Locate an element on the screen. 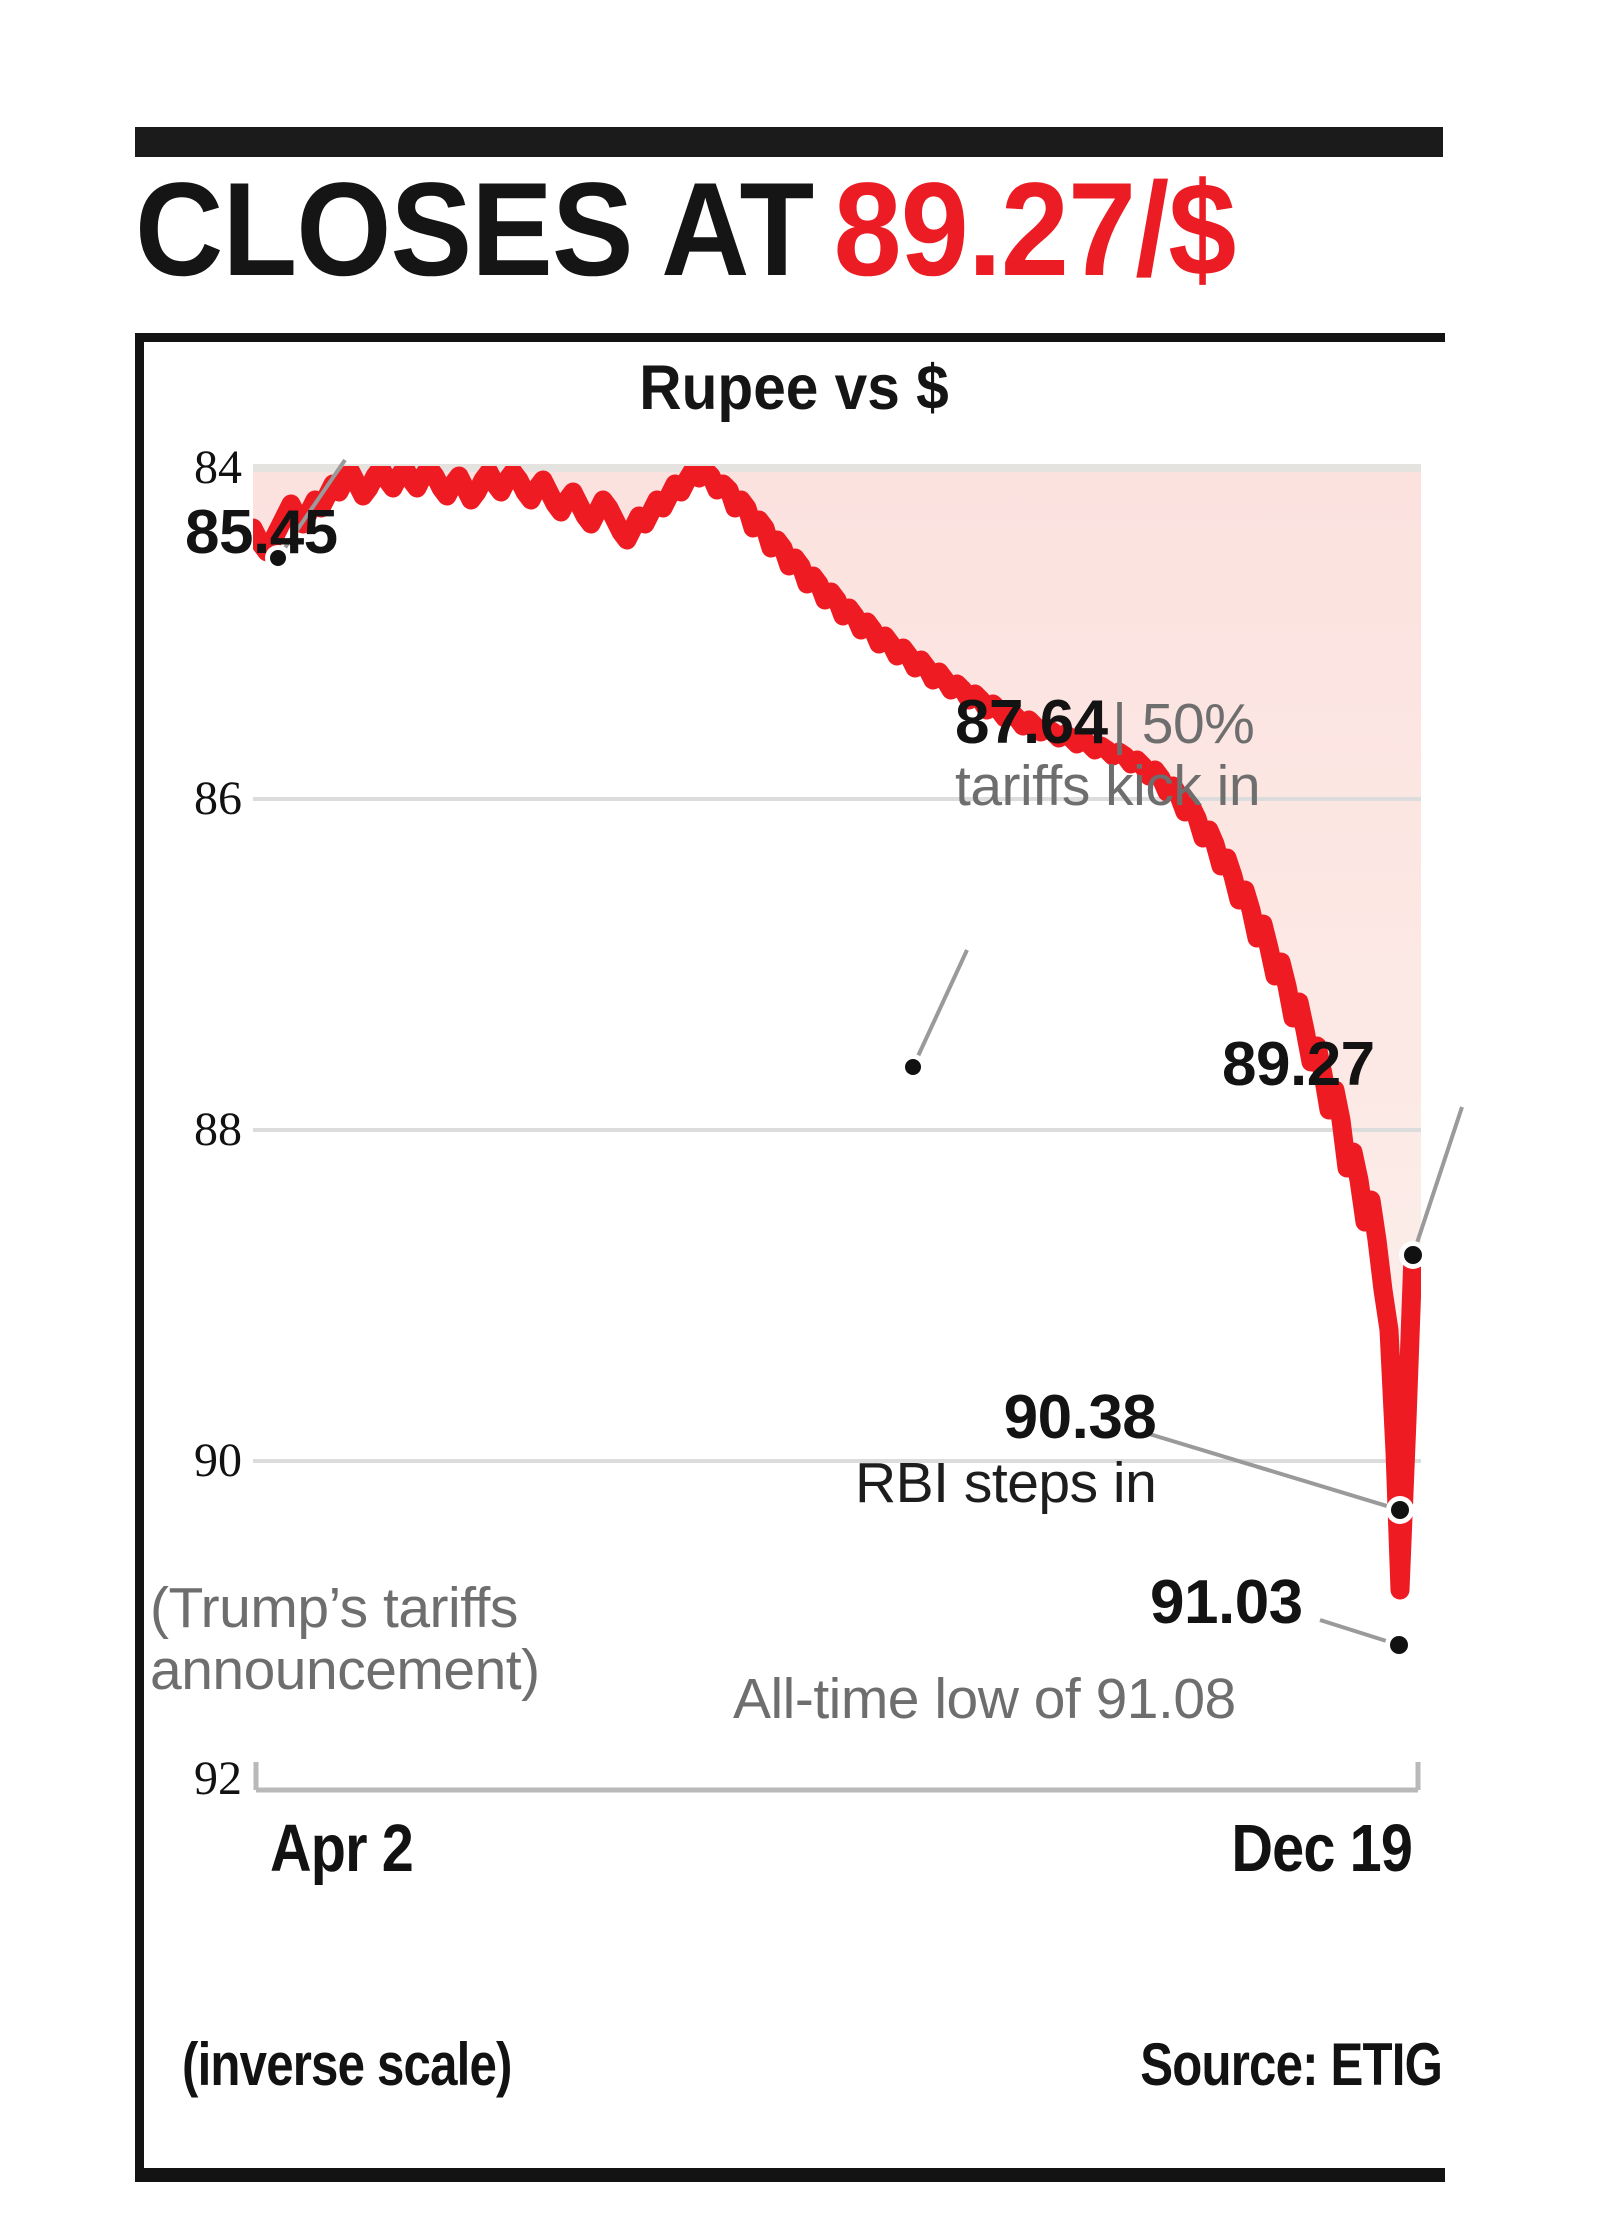  x-label-start: Apr 2 is located at coordinates (342, 1848).